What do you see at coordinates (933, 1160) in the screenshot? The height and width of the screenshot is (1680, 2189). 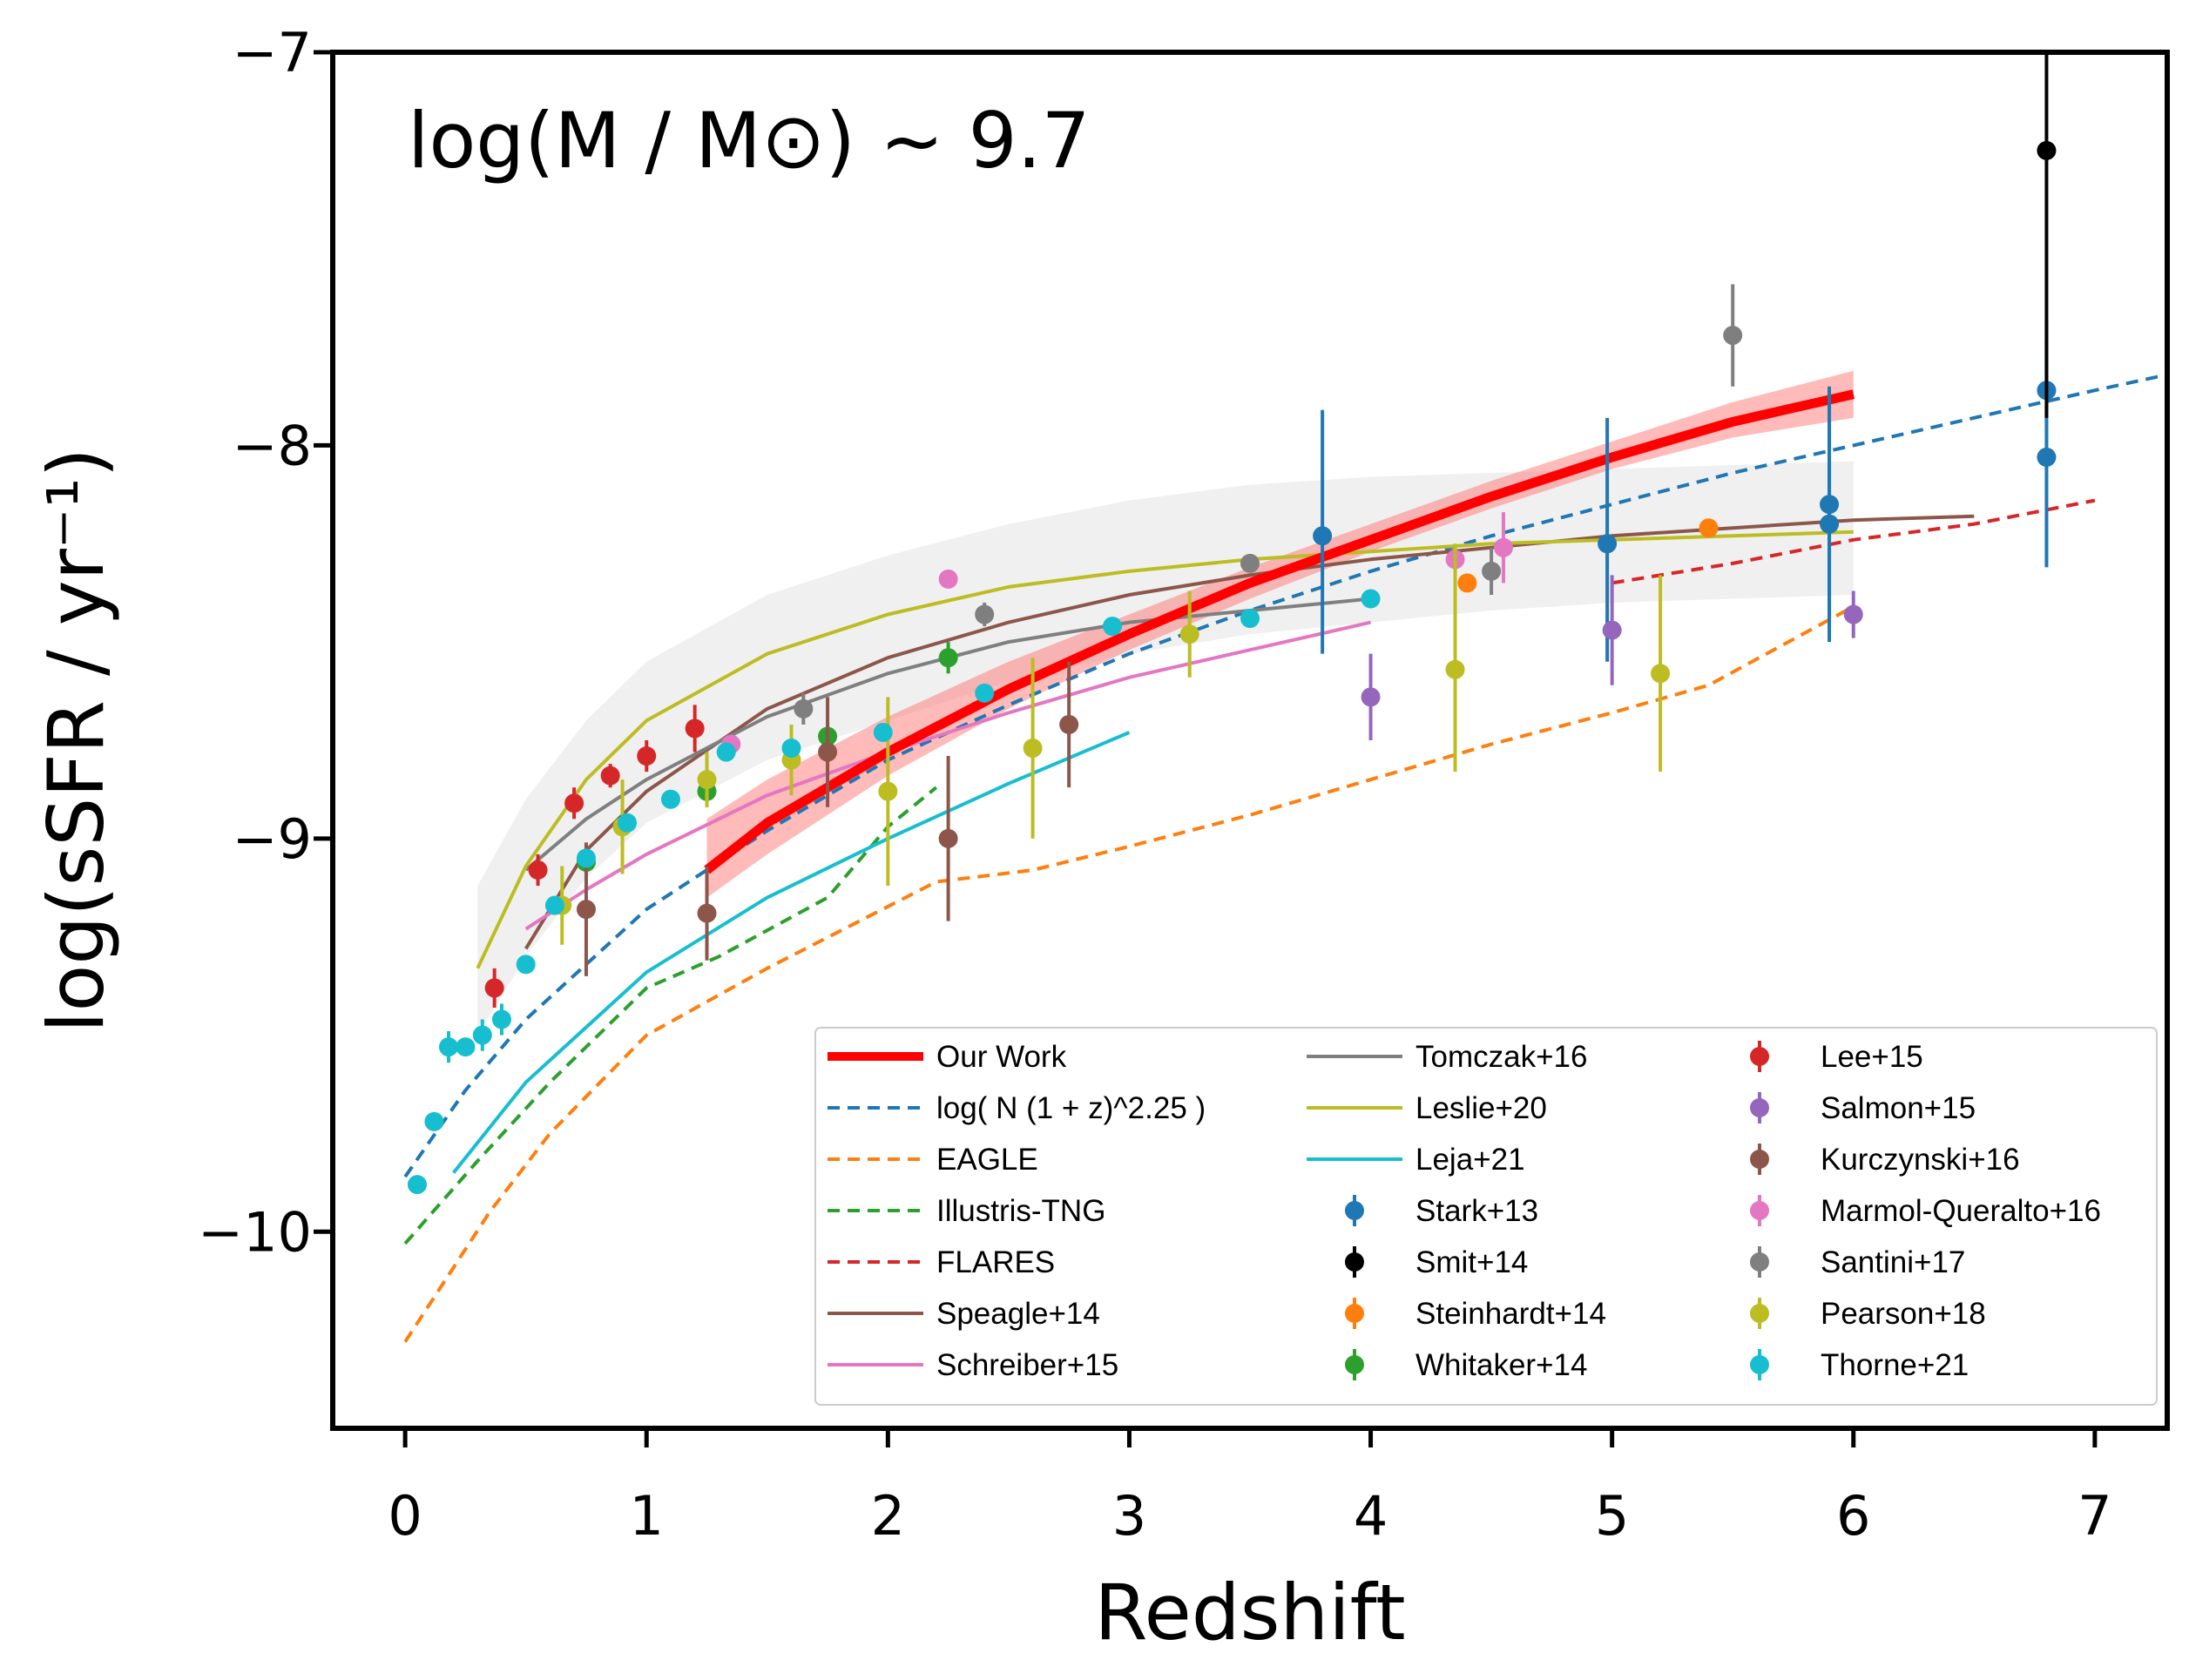 I see `legend-item-eagle: EAGLE` at bounding box center [933, 1160].